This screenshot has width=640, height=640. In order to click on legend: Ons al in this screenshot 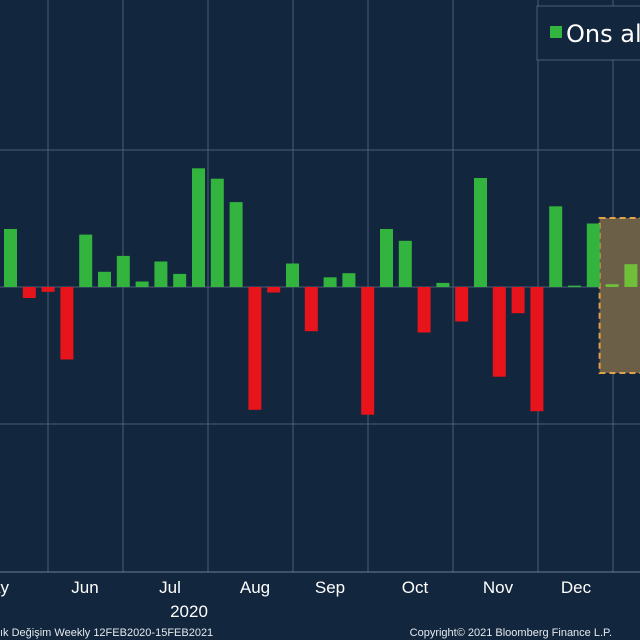, I will do `click(588, 33)`.